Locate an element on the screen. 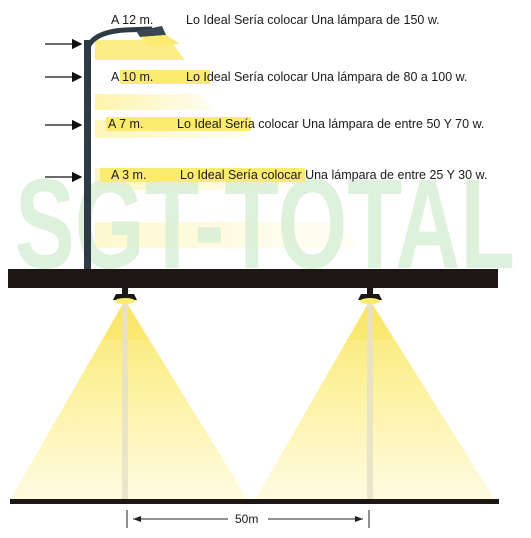  distance-dimension is located at coordinates (248, 519).